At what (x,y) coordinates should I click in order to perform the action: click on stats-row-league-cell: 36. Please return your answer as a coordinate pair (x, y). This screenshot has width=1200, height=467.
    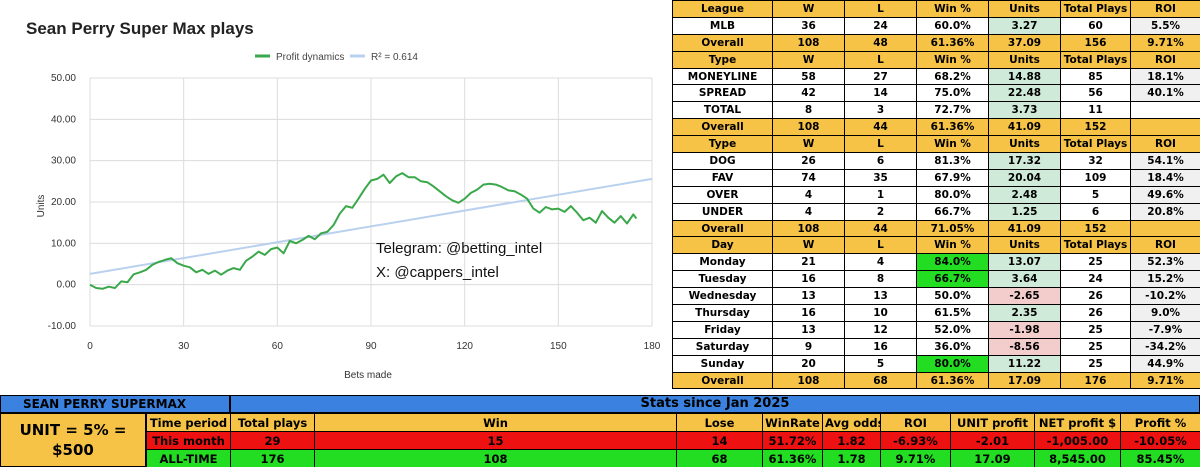
    Looking at the image, I should click on (808, 25).